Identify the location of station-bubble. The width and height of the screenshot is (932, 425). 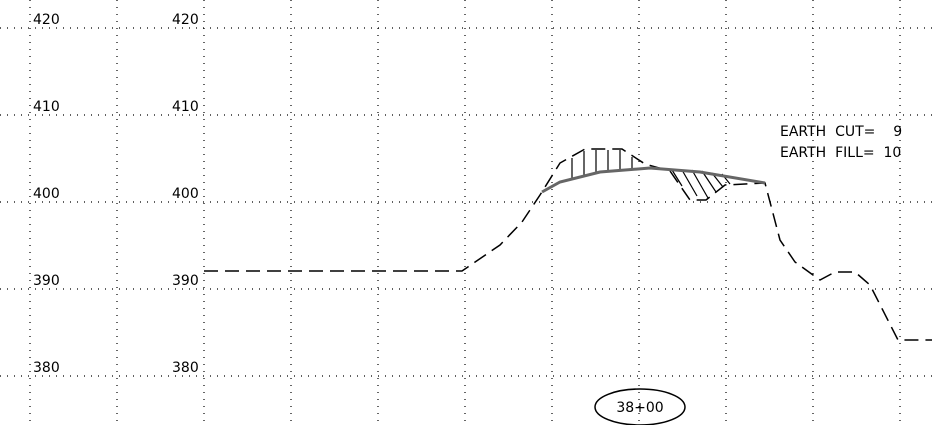
(640, 406).